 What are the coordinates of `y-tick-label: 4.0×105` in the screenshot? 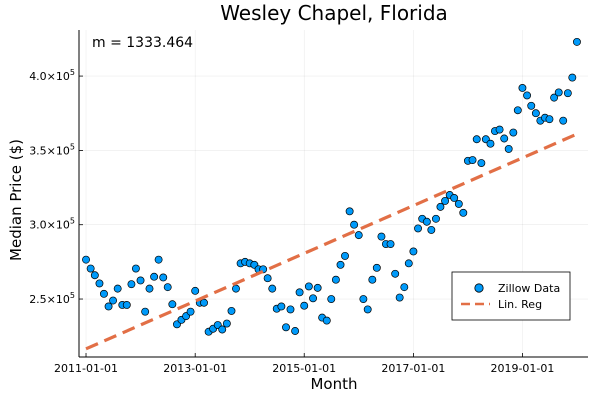 It's located at (52, 75).